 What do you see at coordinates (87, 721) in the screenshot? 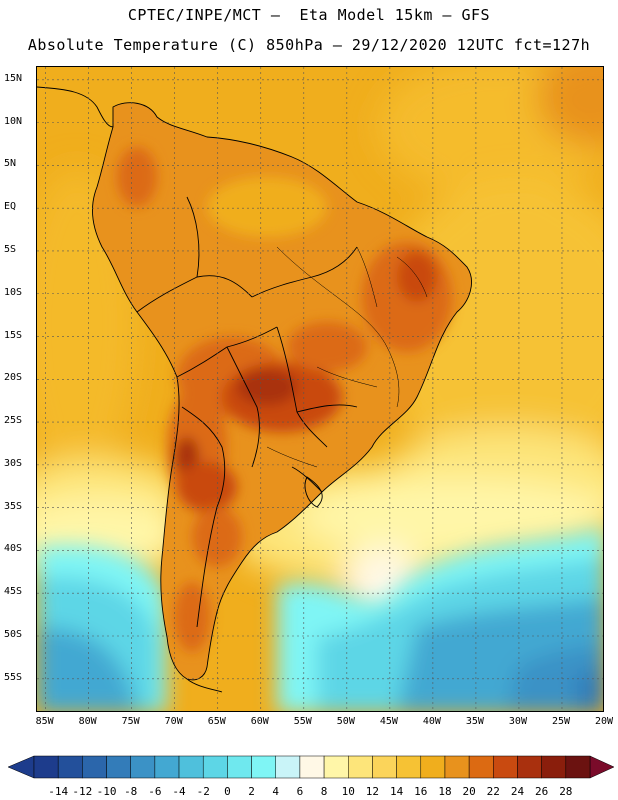
I see `lon-label: 80W` at bounding box center [87, 721].